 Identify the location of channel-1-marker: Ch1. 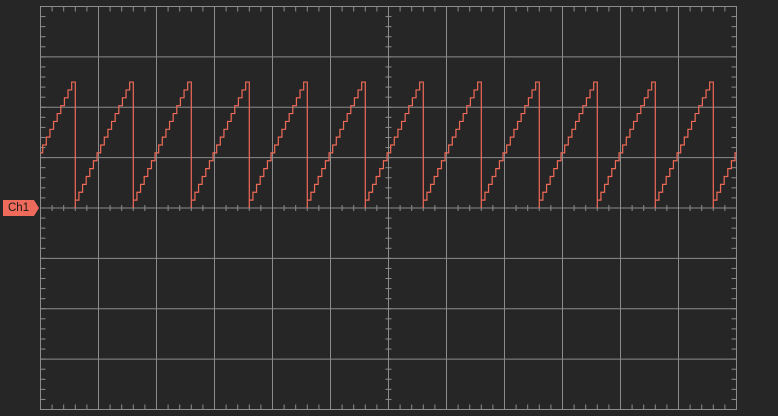
(21, 208).